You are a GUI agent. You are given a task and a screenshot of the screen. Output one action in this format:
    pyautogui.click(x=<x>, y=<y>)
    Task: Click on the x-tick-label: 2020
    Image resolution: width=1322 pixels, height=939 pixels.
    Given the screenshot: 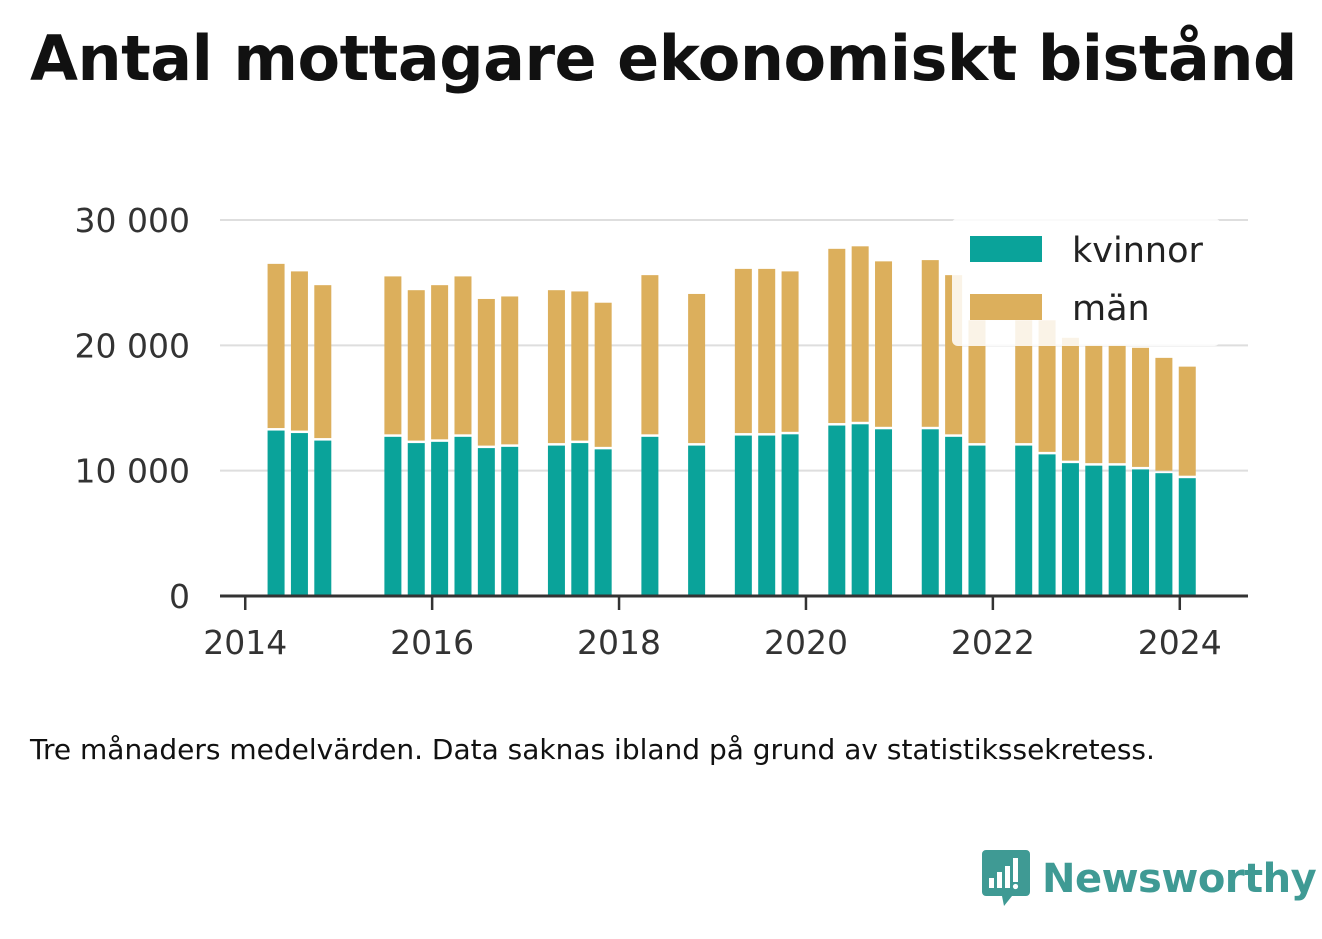 What is the action you would take?
    pyautogui.click(x=806, y=642)
    